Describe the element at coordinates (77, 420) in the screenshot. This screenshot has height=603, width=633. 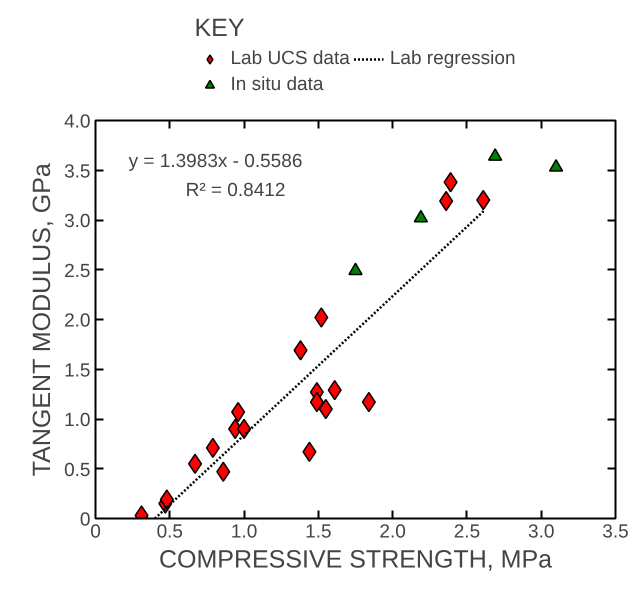
I see `y-tick-label: 1.0` at that location.